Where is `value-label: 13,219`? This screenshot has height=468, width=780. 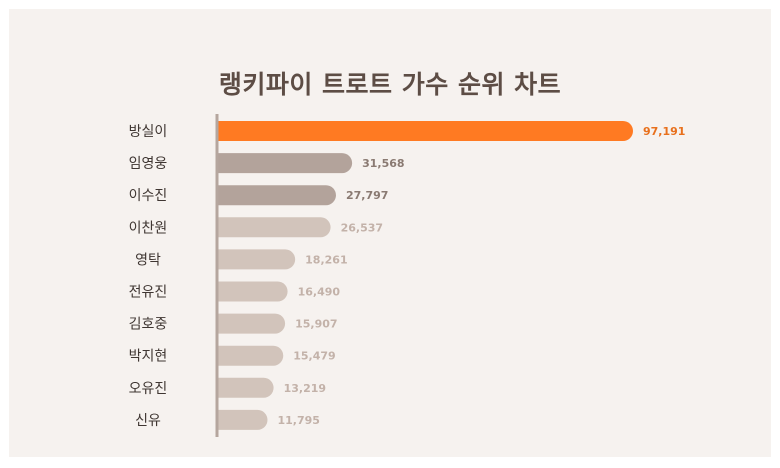
value-label: 13,219 is located at coordinates (305, 388).